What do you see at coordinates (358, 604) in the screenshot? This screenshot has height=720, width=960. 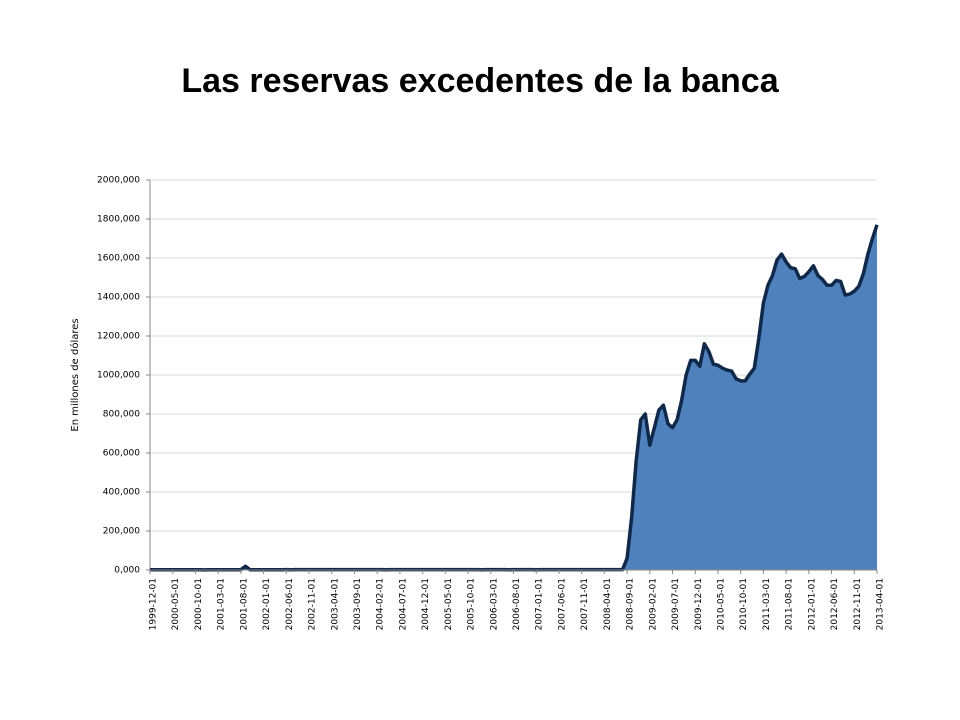 I see `x-tick-label: 2003-09-01` at bounding box center [358, 604].